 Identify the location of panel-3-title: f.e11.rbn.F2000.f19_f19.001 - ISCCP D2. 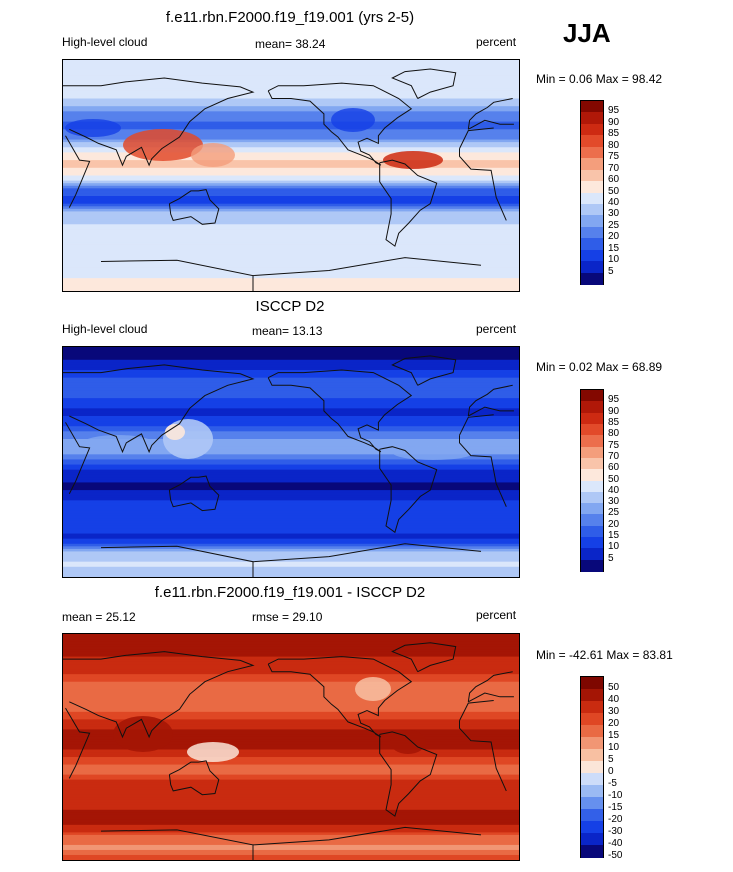
(290, 592).